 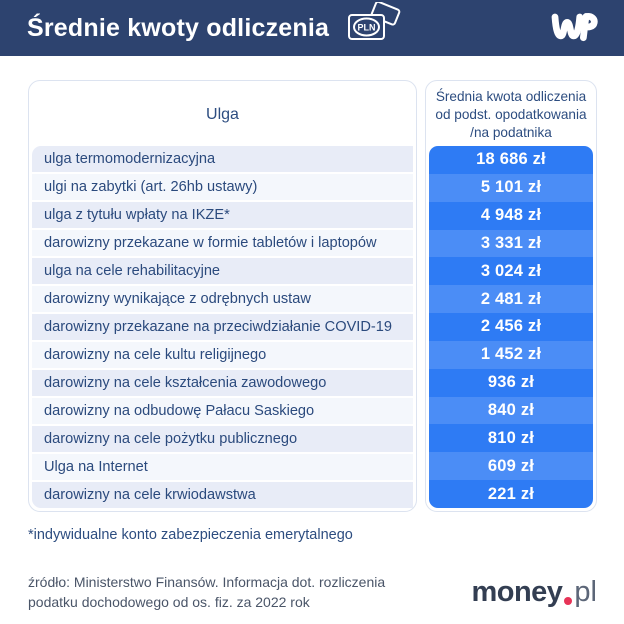 I want to click on table-row-label: darowizny na cele kształcenia zawodowego, so click(x=222, y=383).